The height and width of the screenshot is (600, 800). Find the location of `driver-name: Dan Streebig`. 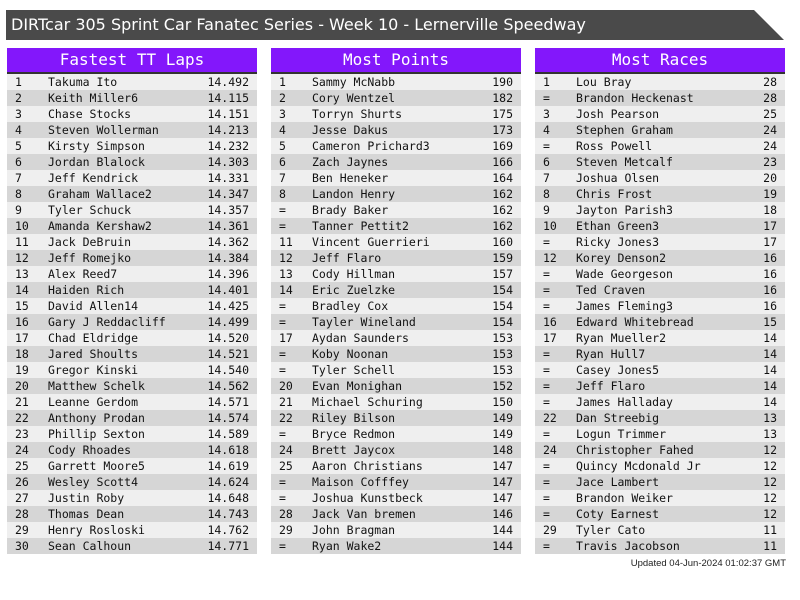

driver-name: Dan Streebig is located at coordinates (618, 418).